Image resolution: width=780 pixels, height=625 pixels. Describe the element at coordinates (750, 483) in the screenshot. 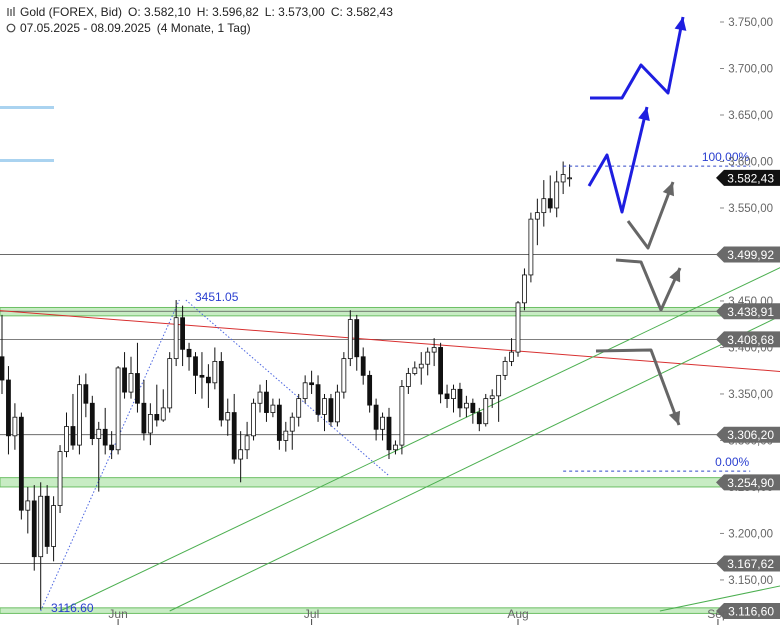

I see `price-badge-label: 3.254,90` at that location.